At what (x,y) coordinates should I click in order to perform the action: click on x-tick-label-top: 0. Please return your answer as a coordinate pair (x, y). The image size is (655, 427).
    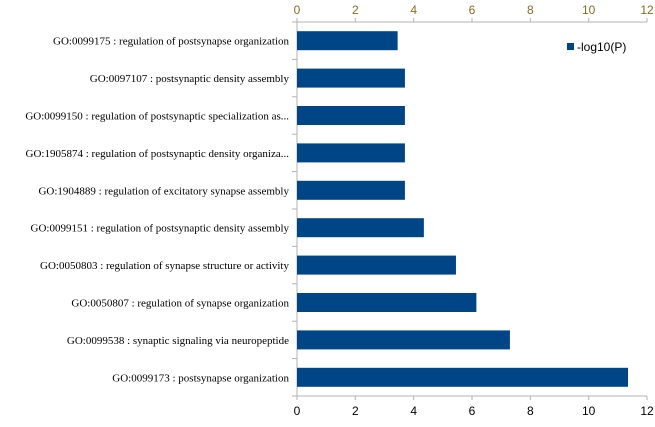
    Looking at the image, I should click on (297, 10).